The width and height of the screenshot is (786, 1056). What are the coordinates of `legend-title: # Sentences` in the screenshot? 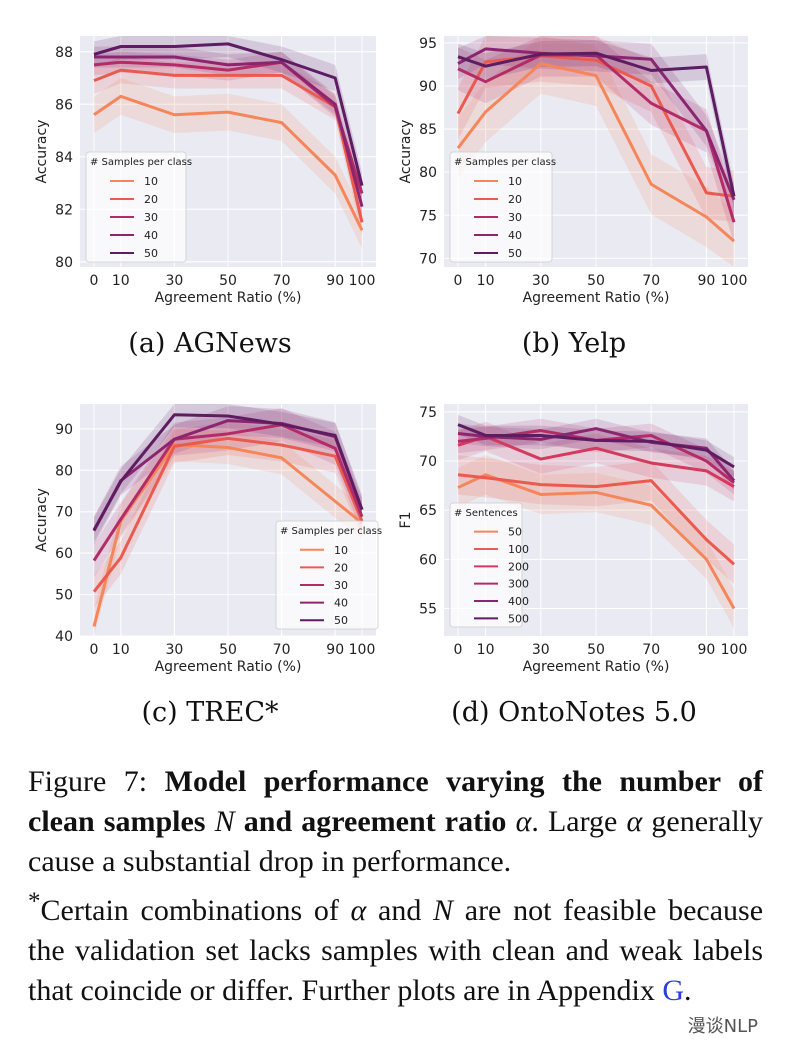 It's located at (486, 513).